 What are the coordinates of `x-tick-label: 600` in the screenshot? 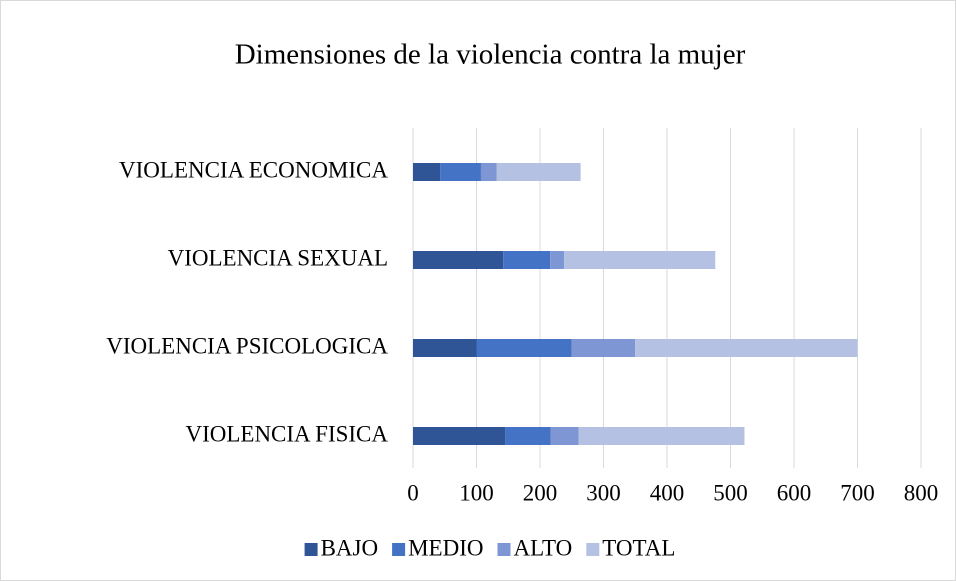 It's located at (794, 492).